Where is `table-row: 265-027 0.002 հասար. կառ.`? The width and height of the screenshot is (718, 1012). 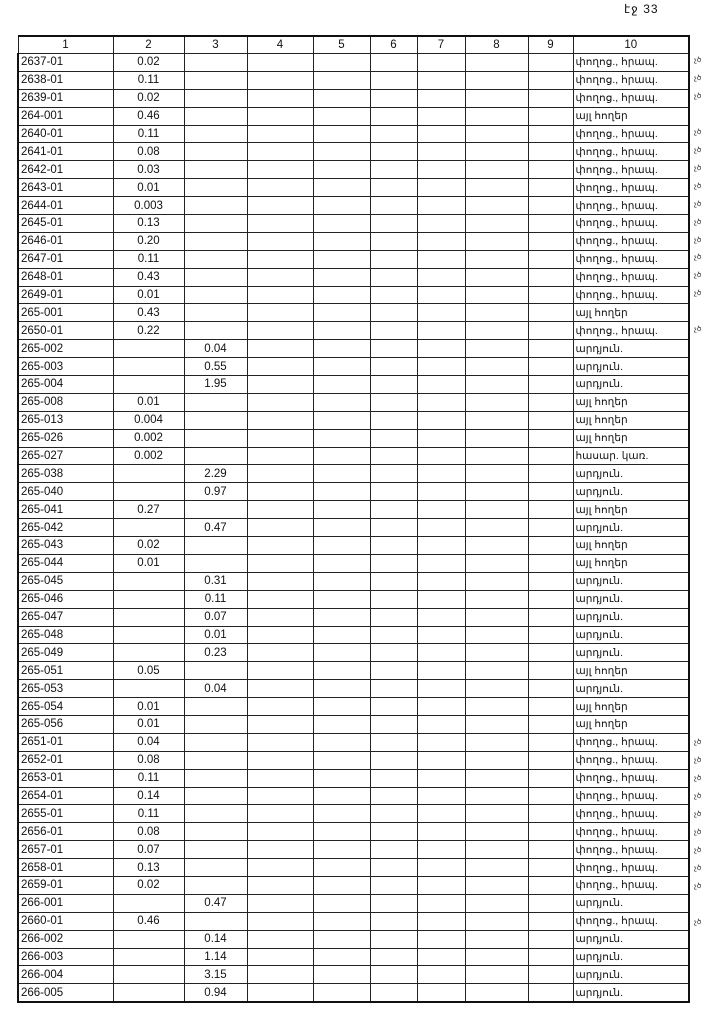 table-row: 265-027 0.002 հասար. կառ. is located at coordinates (353, 456).